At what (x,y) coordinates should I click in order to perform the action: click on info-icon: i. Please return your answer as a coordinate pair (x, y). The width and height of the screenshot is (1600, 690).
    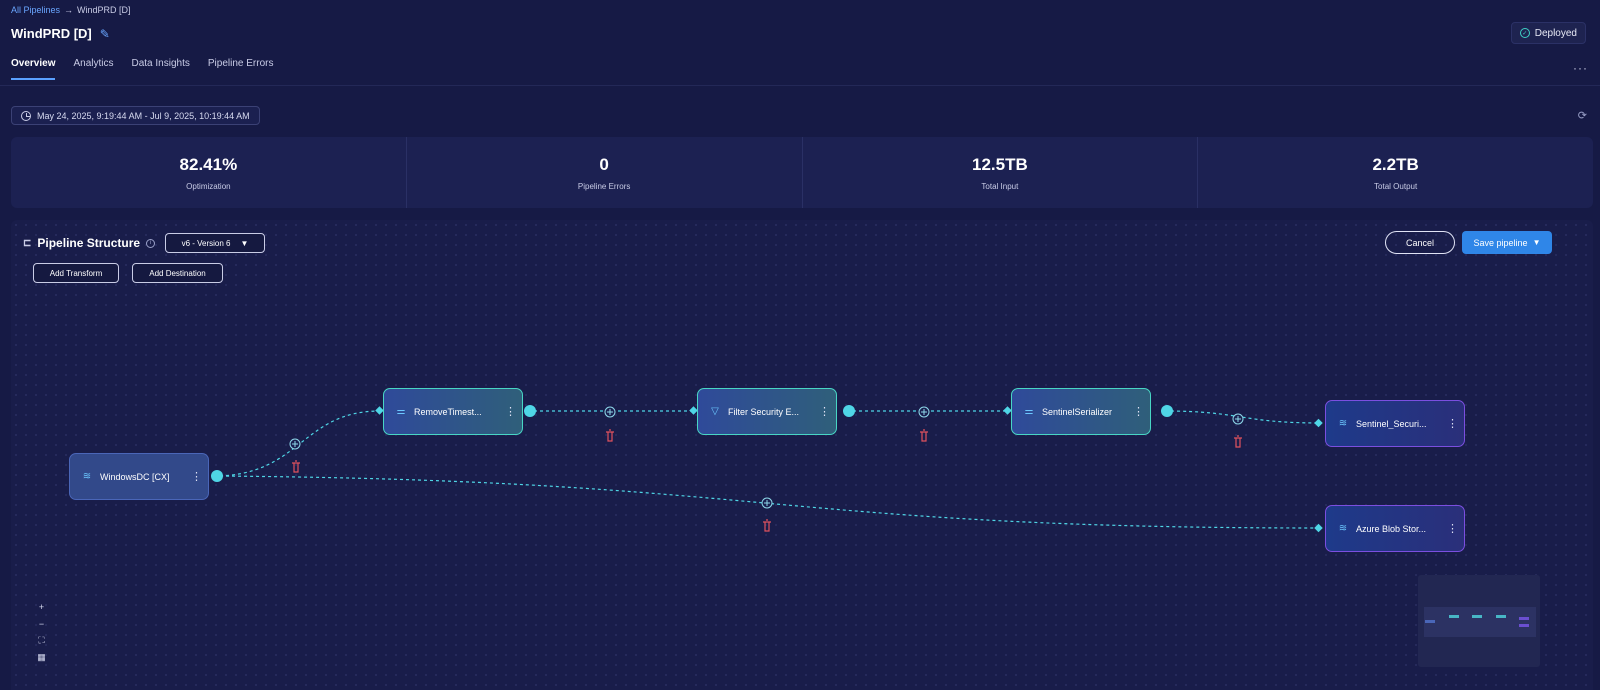
    Looking at the image, I should click on (151, 243).